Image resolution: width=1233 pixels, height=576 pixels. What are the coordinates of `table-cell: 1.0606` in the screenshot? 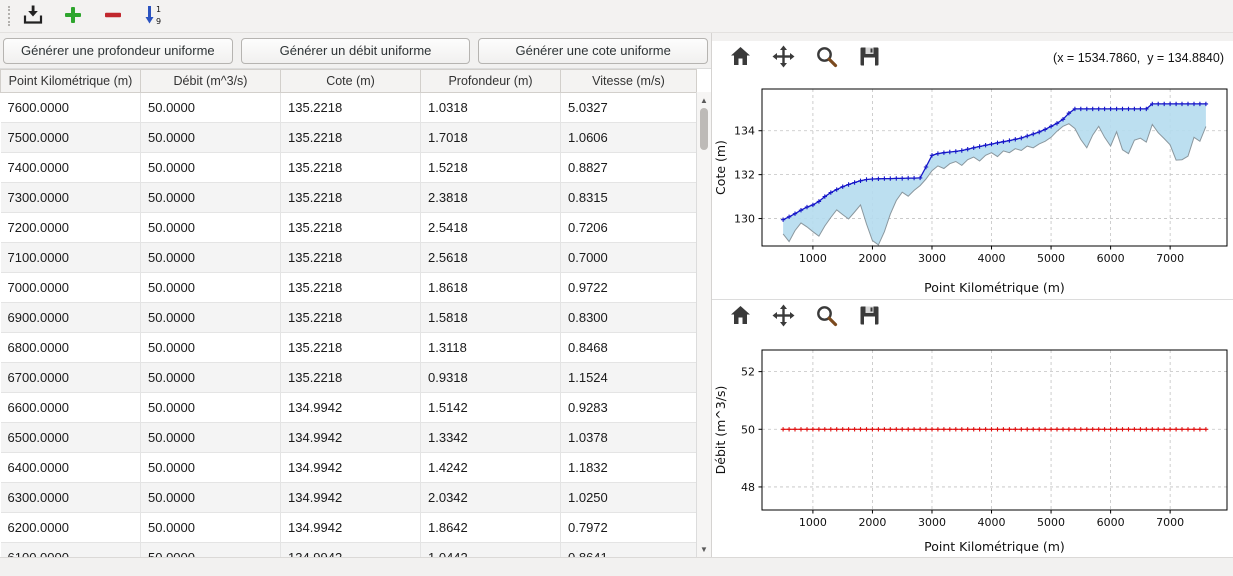 It's located at (628, 137).